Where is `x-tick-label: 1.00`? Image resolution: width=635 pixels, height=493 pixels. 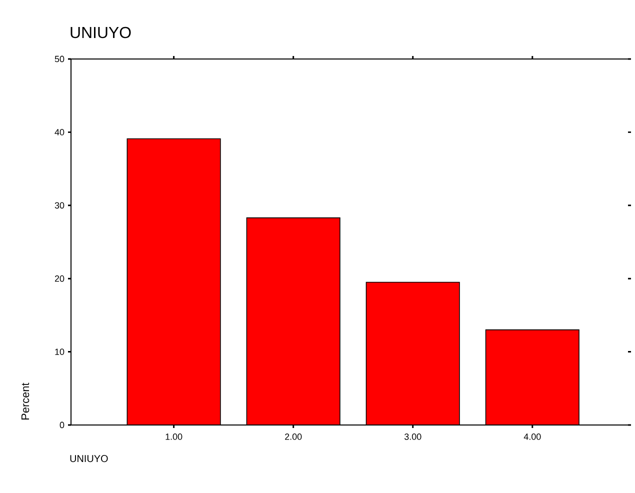 x-tick-label: 1.00 is located at coordinates (174, 437).